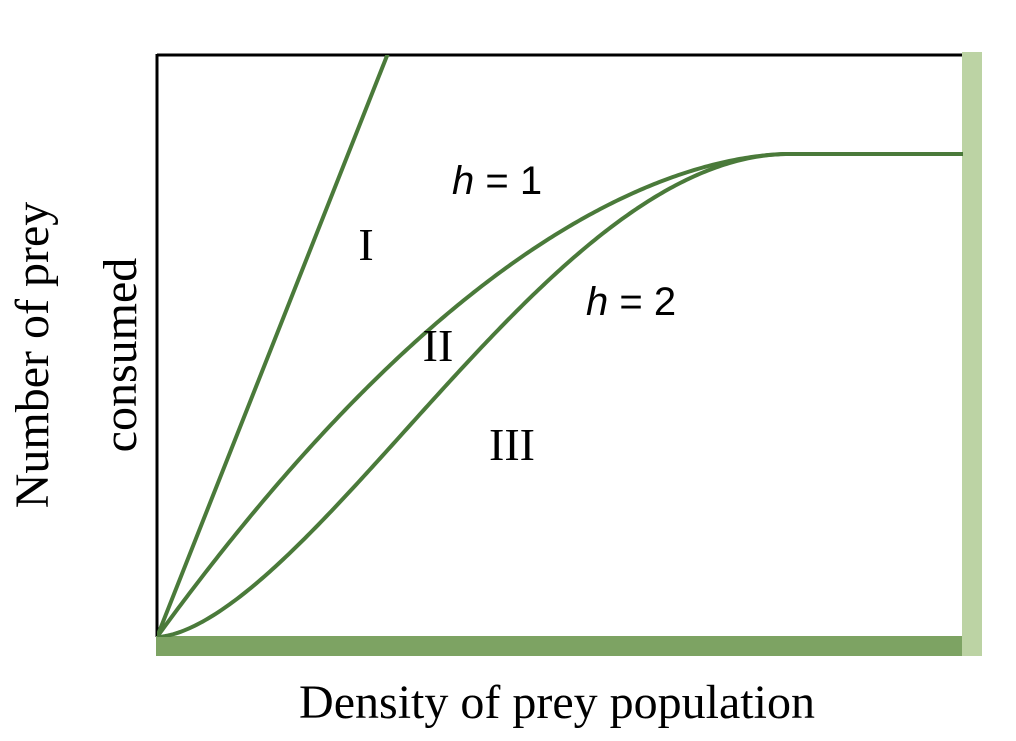  I want to click on h2-annotation-value: = 2, so click(642, 302).